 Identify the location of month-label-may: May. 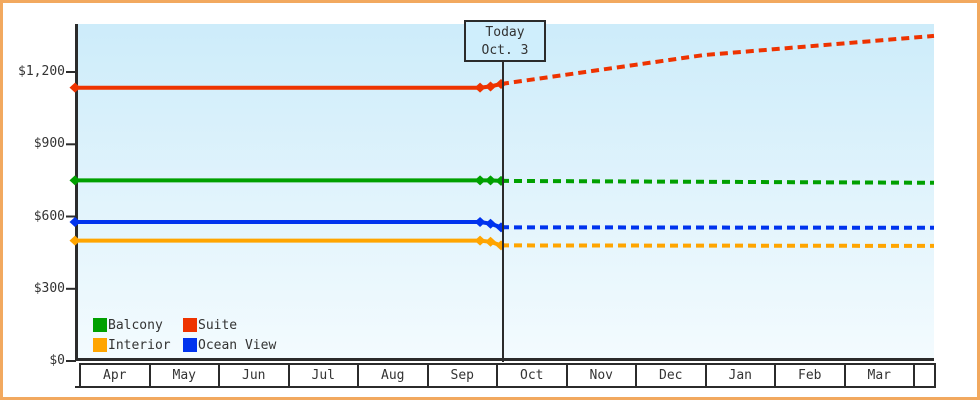
(184, 375).